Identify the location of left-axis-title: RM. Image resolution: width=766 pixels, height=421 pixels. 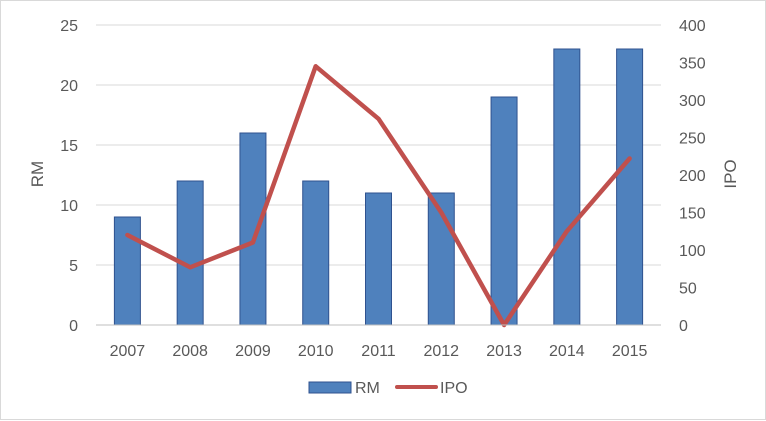
(37, 174).